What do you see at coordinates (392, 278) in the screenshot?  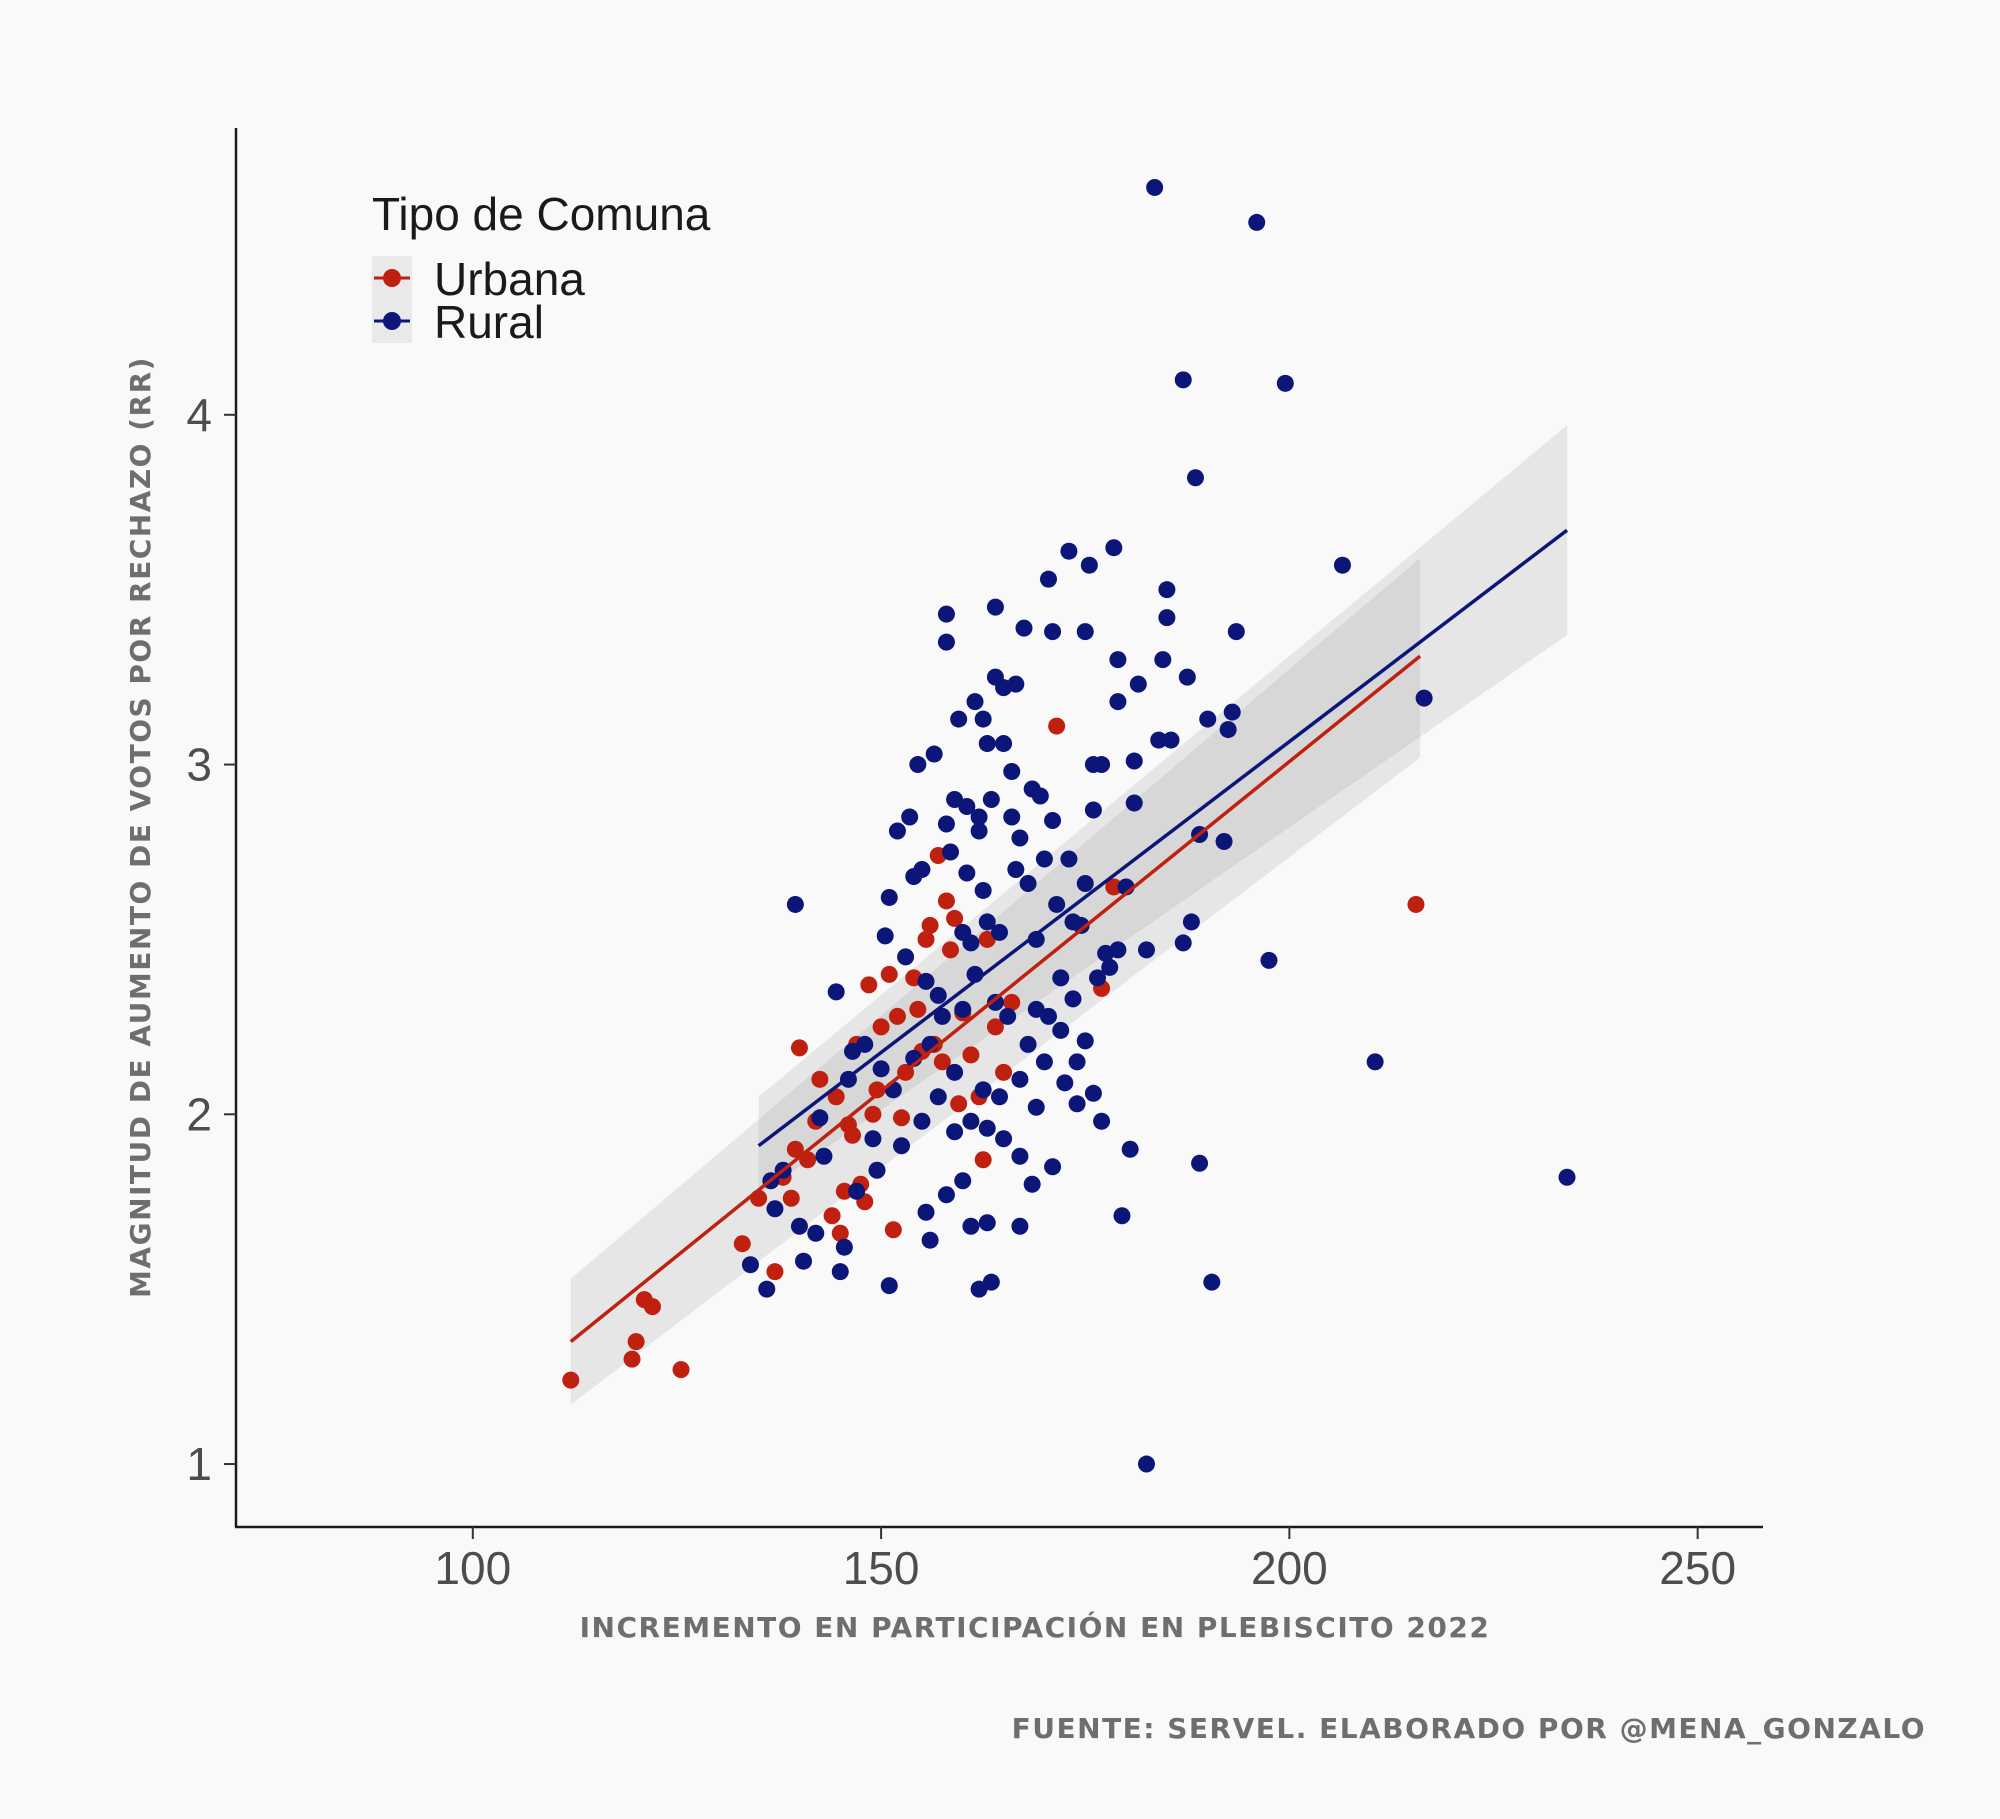 I see `legend-urbana-marker` at bounding box center [392, 278].